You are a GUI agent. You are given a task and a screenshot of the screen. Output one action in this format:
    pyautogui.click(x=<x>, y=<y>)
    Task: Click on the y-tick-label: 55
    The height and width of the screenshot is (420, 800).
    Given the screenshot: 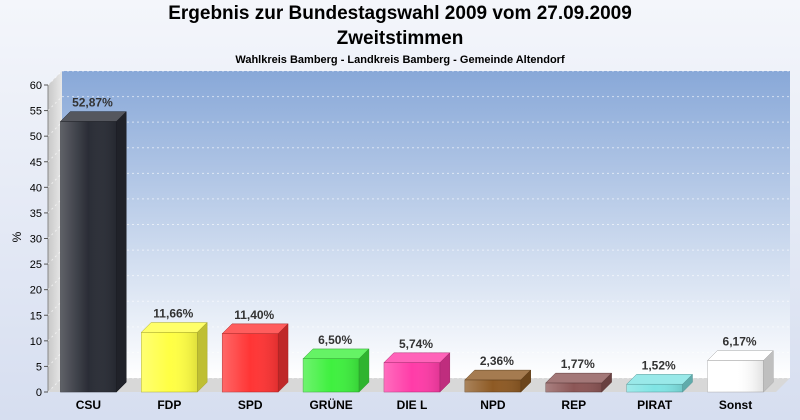 What is the action you would take?
    pyautogui.click(x=36, y=112)
    